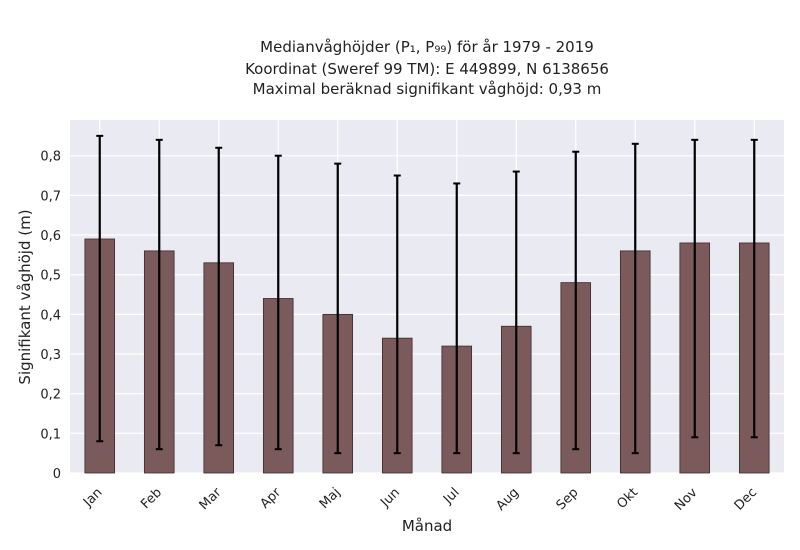 This screenshot has height=550, width=800. Describe the element at coordinates (390, 498) in the screenshot. I see `x-tick-label: Jun` at that location.